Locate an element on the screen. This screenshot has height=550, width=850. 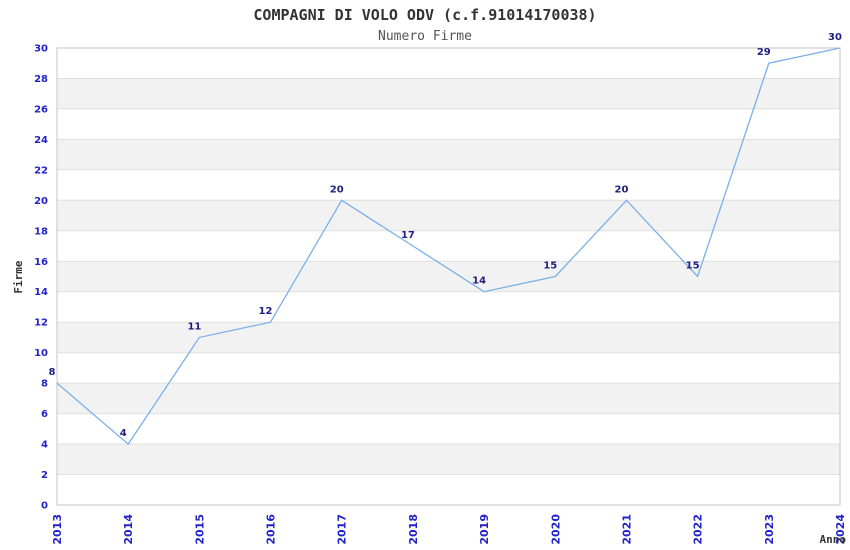
y-axis-label: Firme is located at coordinates (18, 276).